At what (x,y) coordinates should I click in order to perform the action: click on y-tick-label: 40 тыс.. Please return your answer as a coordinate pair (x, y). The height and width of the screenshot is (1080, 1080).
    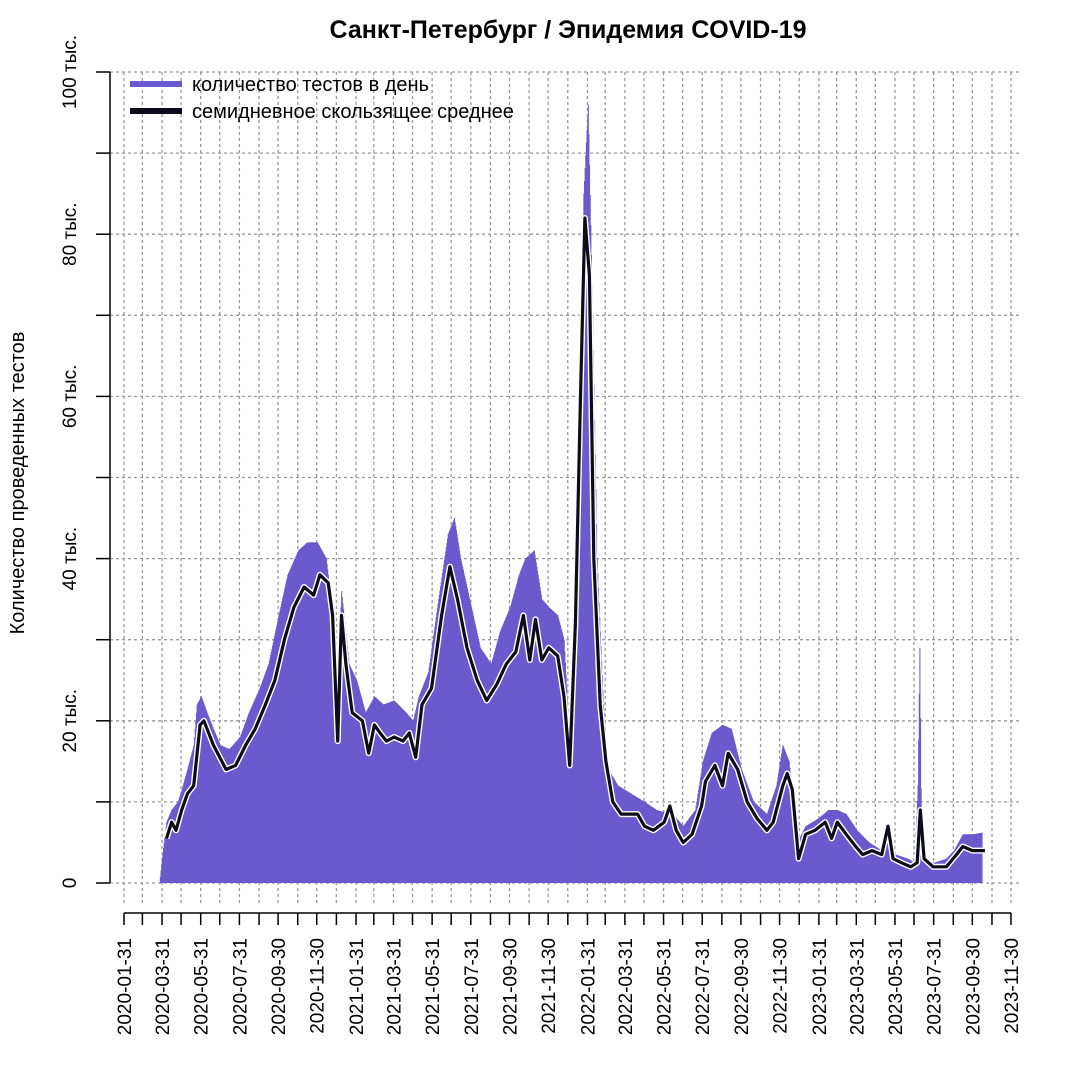
    Looking at the image, I should click on (70, 559).